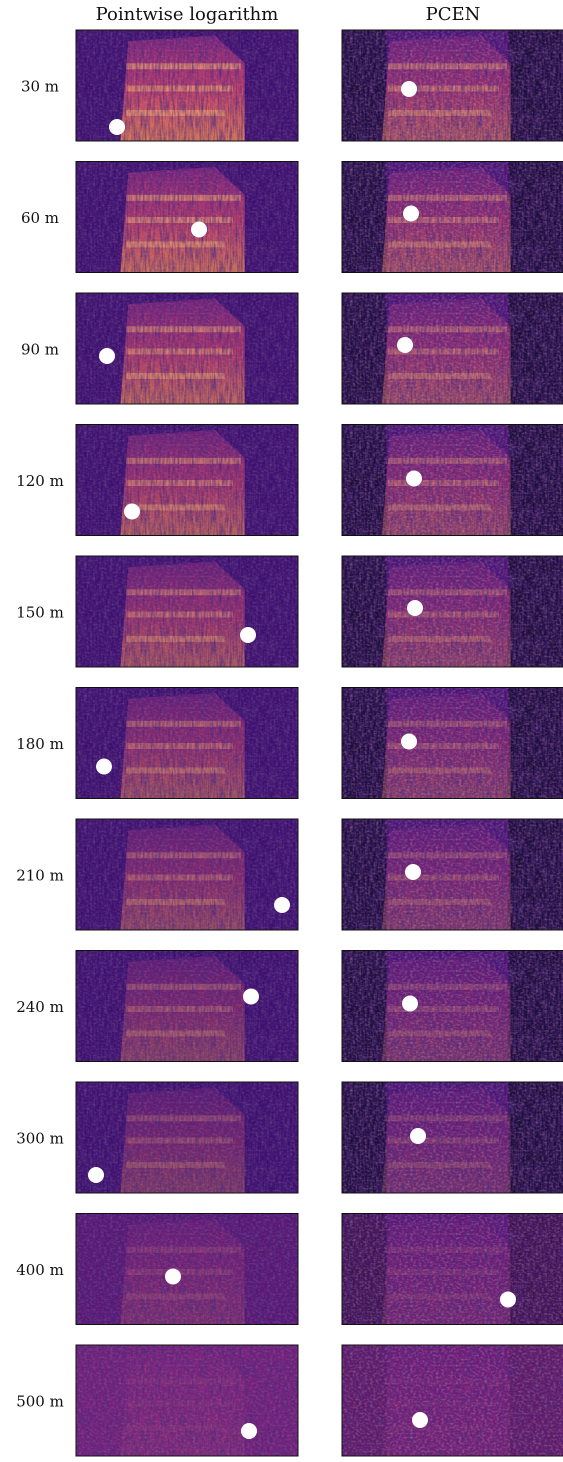 The height and width of the screenshot is (1462, 563). I want to click on column-title: Pointwise logarithm, so click(187, 14).